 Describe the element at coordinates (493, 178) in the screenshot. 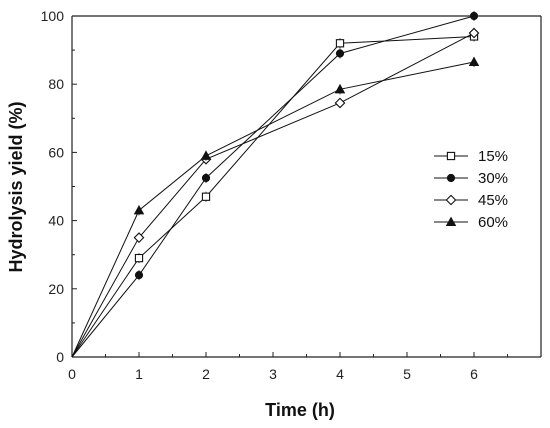

I see `legend-label: 30%` at that location.